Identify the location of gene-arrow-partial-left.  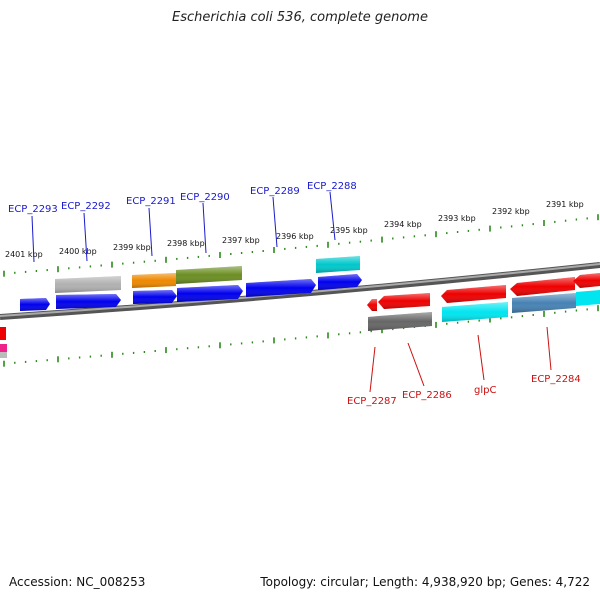
(3, 333).